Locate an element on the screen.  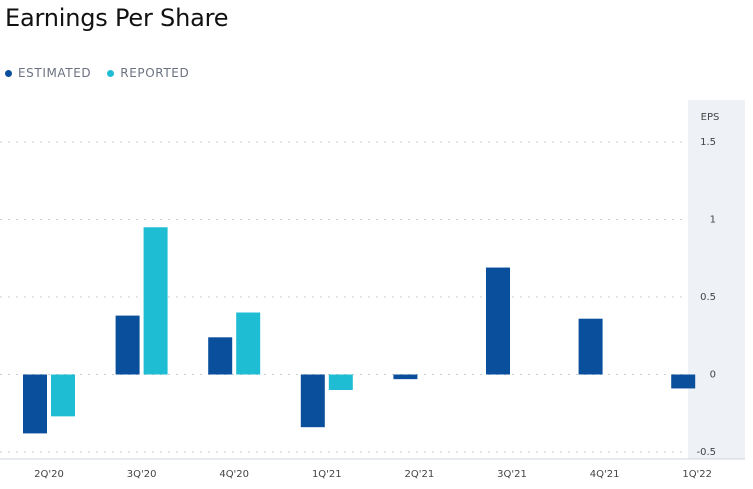
x-tick-label: 4Q'20 is located at coordinates (234, 474).